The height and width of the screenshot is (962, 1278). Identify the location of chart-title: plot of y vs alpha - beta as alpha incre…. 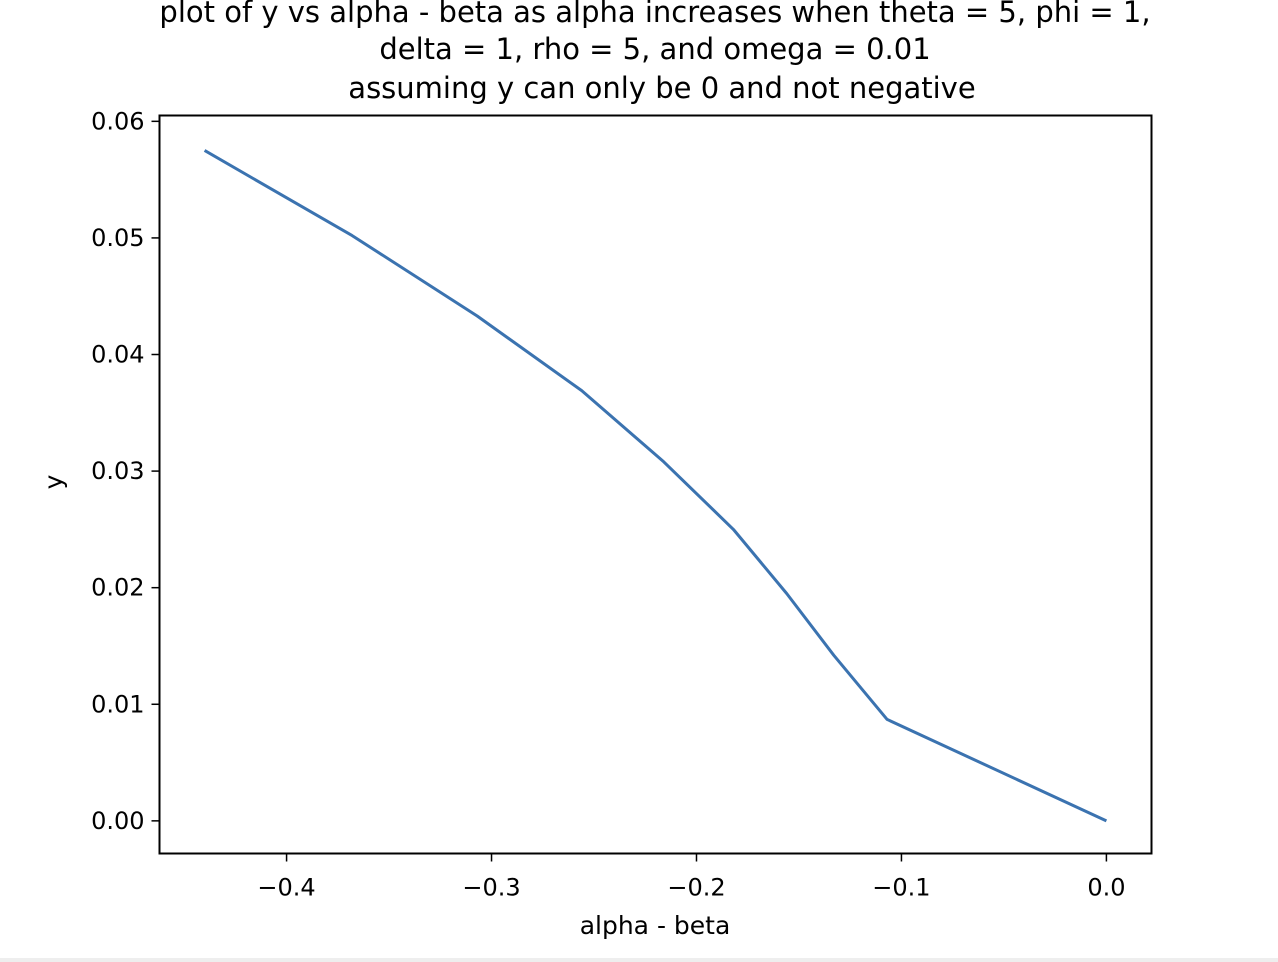
(654, 52).